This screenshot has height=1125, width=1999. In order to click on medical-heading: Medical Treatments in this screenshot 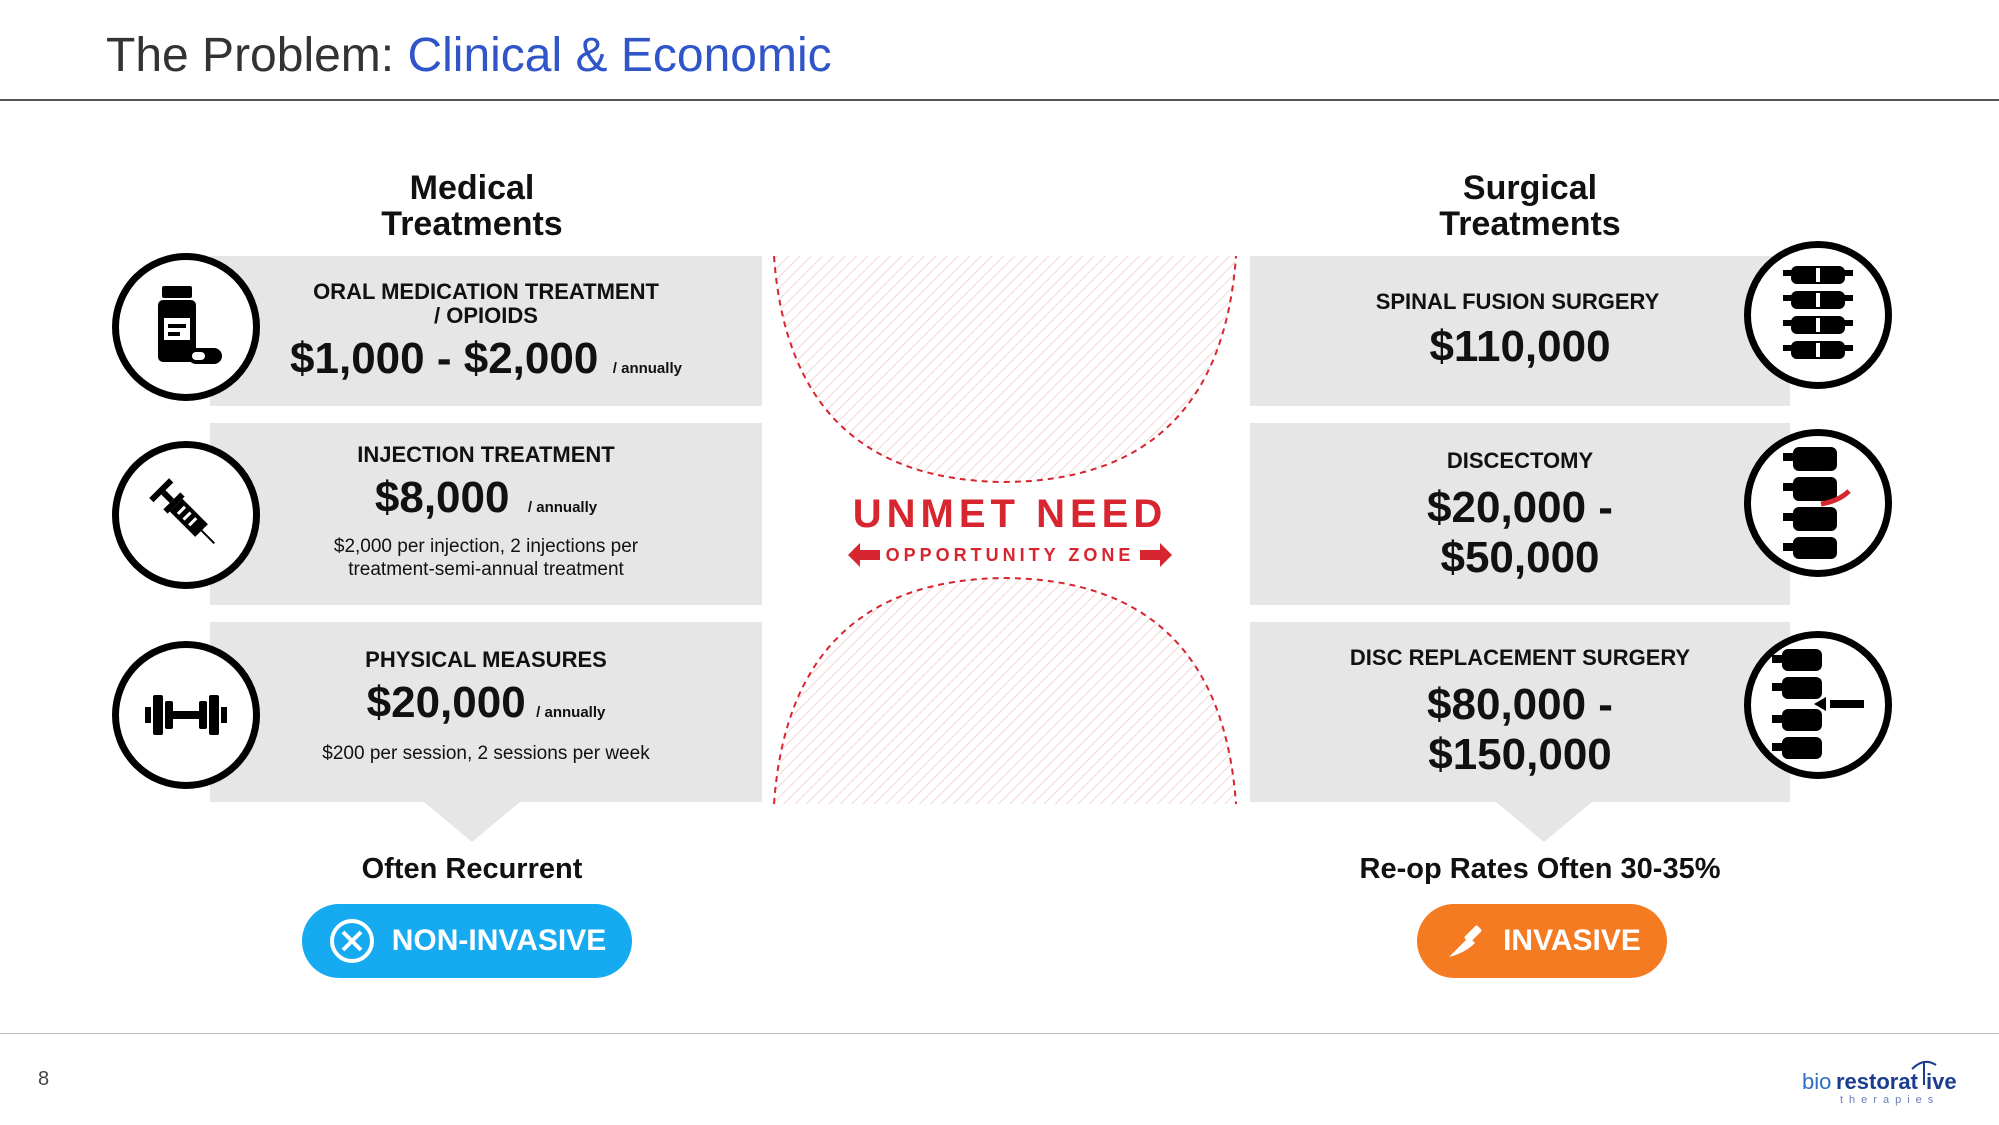, I will do `click(472, 206)`.